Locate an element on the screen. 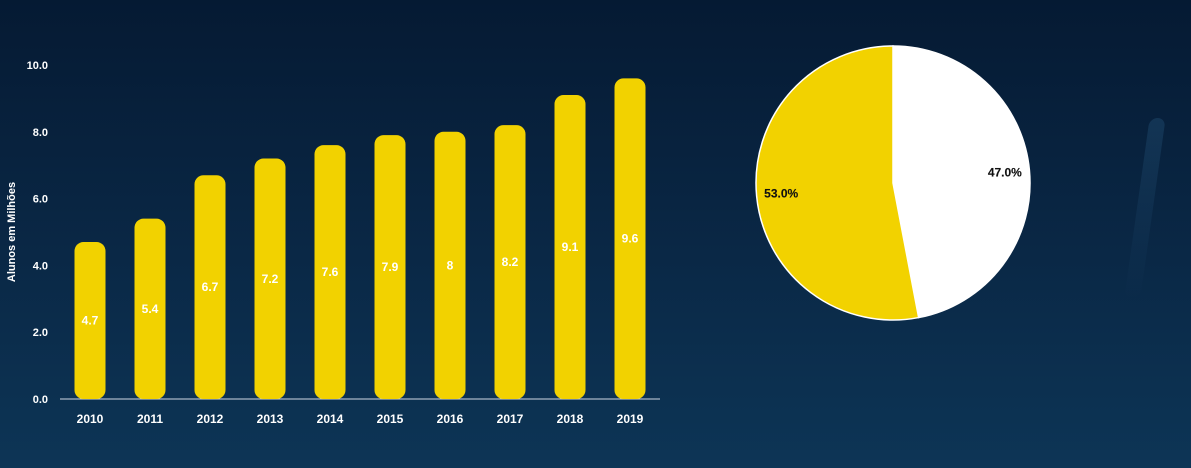 The width and height of the screenshot is (1191, 468). bar-value-label: 7.9 is located at coordinates (390, 267).